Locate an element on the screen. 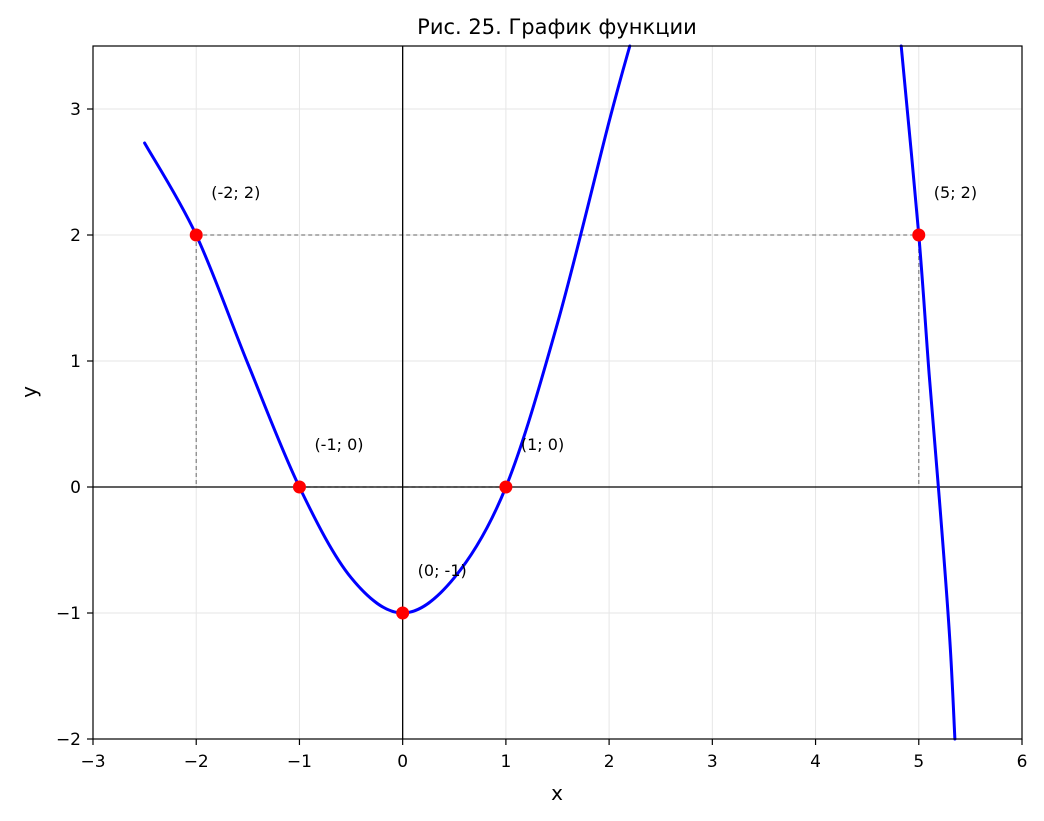 Image resolution: width=1044 pixels, height=821 pixels. x-tick-label: 5 is located at coordinates (918, 762).